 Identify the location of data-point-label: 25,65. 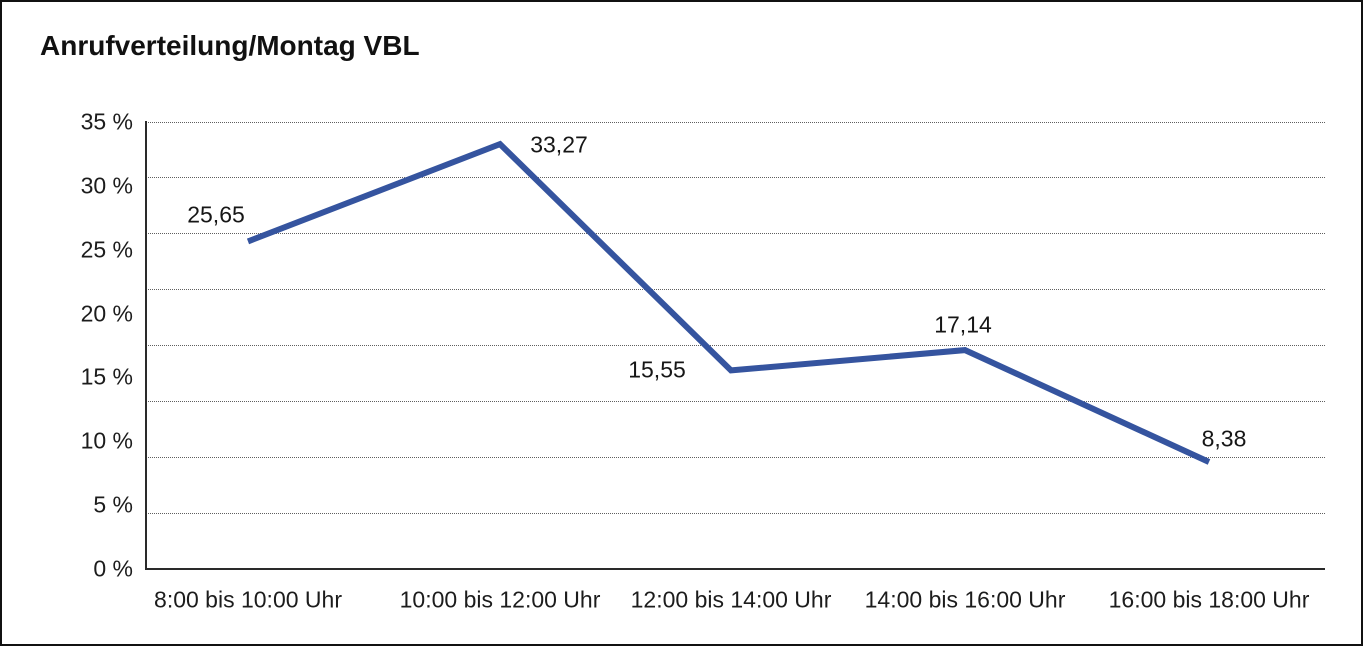
(216, 214).